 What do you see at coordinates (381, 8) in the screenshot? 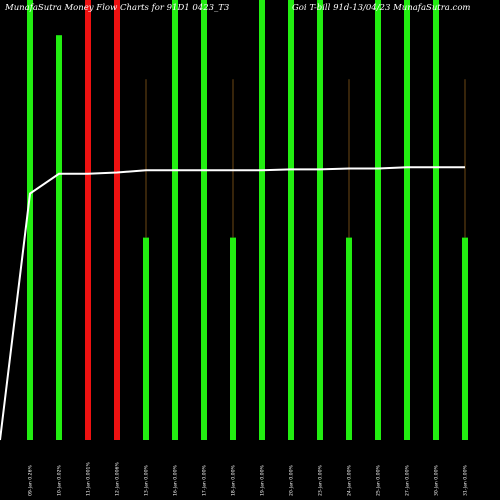
I see `chart-title-right: Goi T-bill 91d-13/04/23 MunafaSutra.com` at bounding box center [381, 8].